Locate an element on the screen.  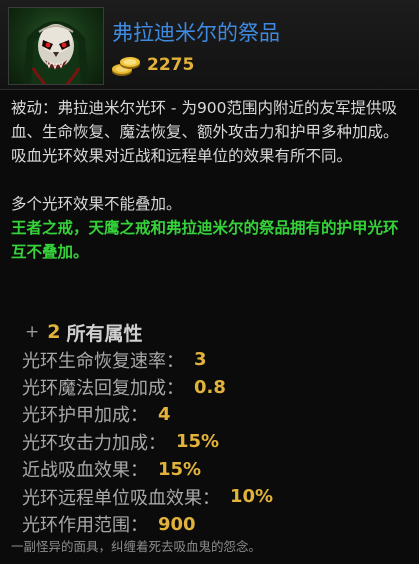
all-attributes-row: + 2 所有属性 is located at coordinates (217, 332).